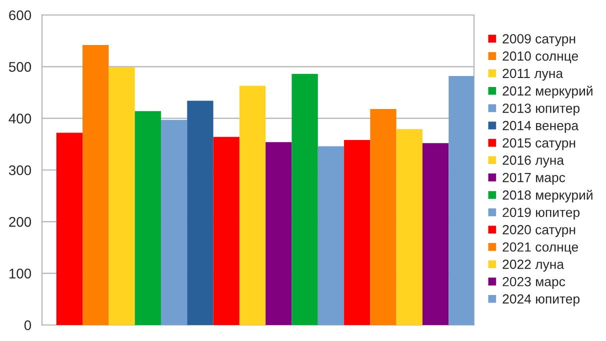  Describe the element at coordinates (534, 282) in the screenshot. I see `legend-label: 2023 марс` at that location.